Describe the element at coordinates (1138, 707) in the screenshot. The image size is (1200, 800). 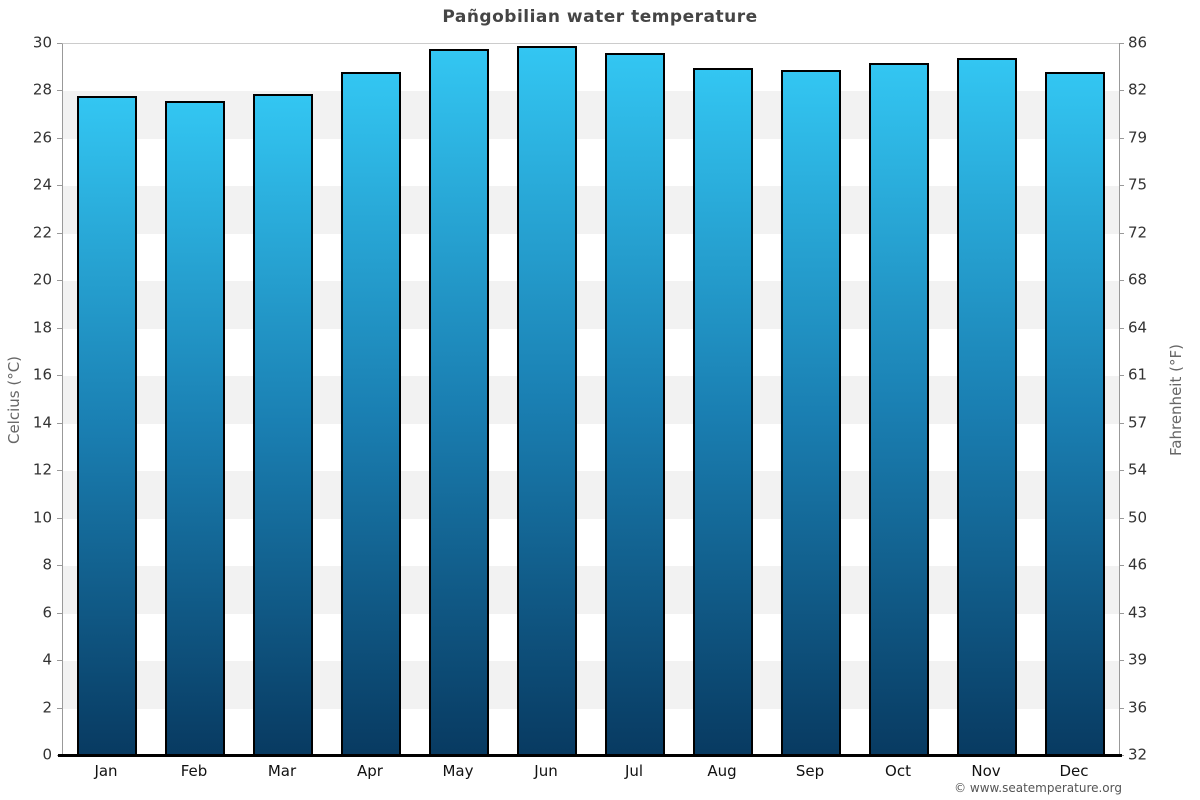
I see `fahrenheit-tick-label: 36` at that location.